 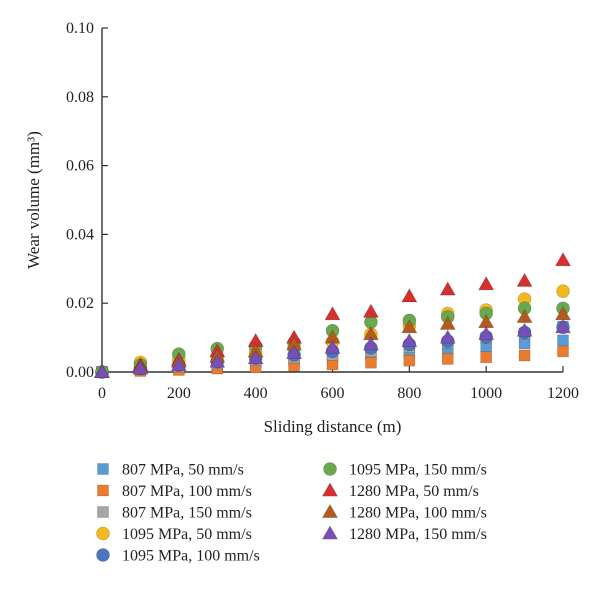 What do you see at coordinates (80, 97) in the screenshot?
I see `y-tick-label: 0.08` at bounding box center [80, 97].